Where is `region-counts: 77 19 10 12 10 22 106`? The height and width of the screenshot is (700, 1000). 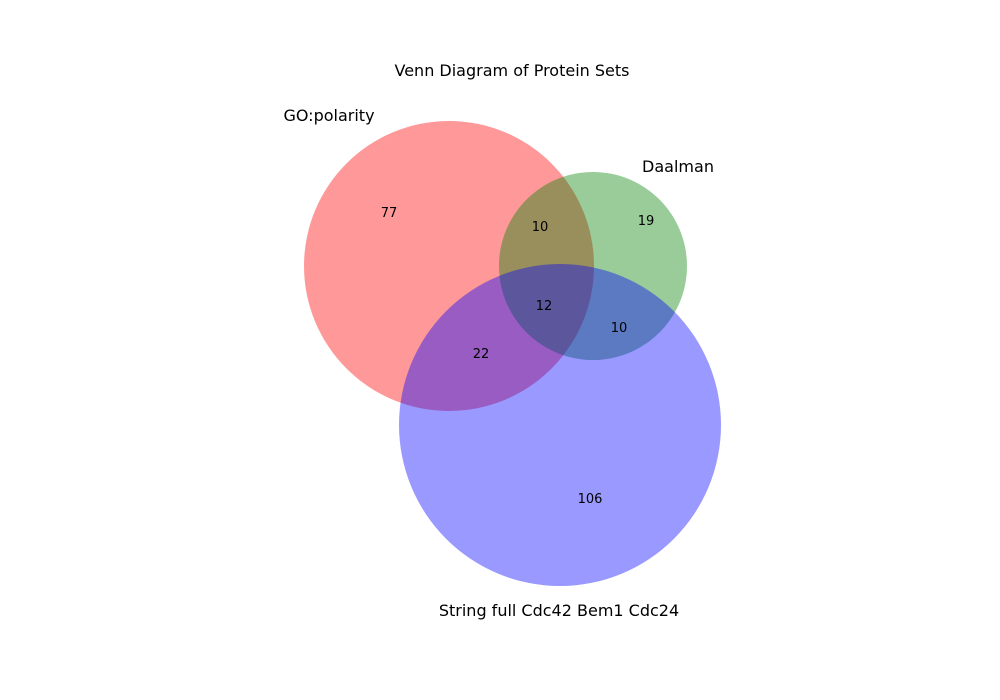 region-counts: 77 19 10 12 10 22 106 is located at coordinates (518, 356).